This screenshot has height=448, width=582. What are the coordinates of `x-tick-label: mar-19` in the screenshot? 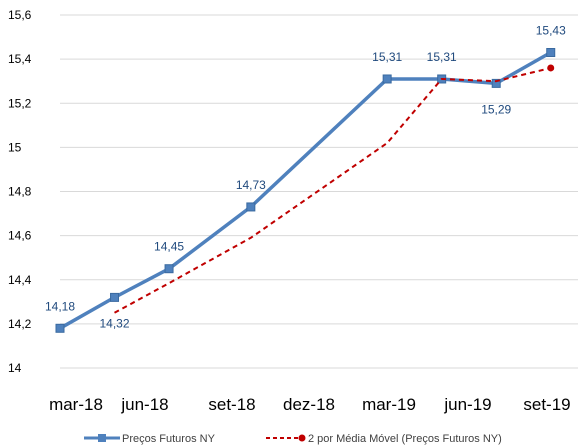 It's located at (389, 404).